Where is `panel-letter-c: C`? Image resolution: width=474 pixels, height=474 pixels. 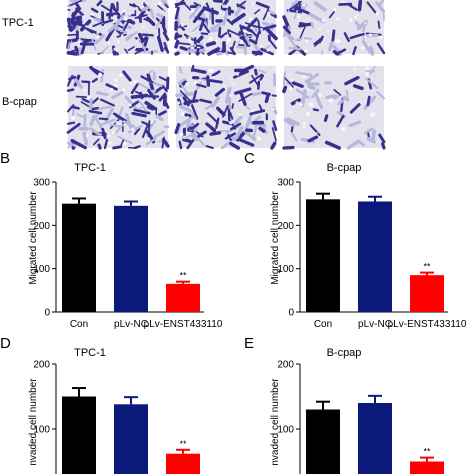 panel-letter-c: C is located at coordinates (249, 158).